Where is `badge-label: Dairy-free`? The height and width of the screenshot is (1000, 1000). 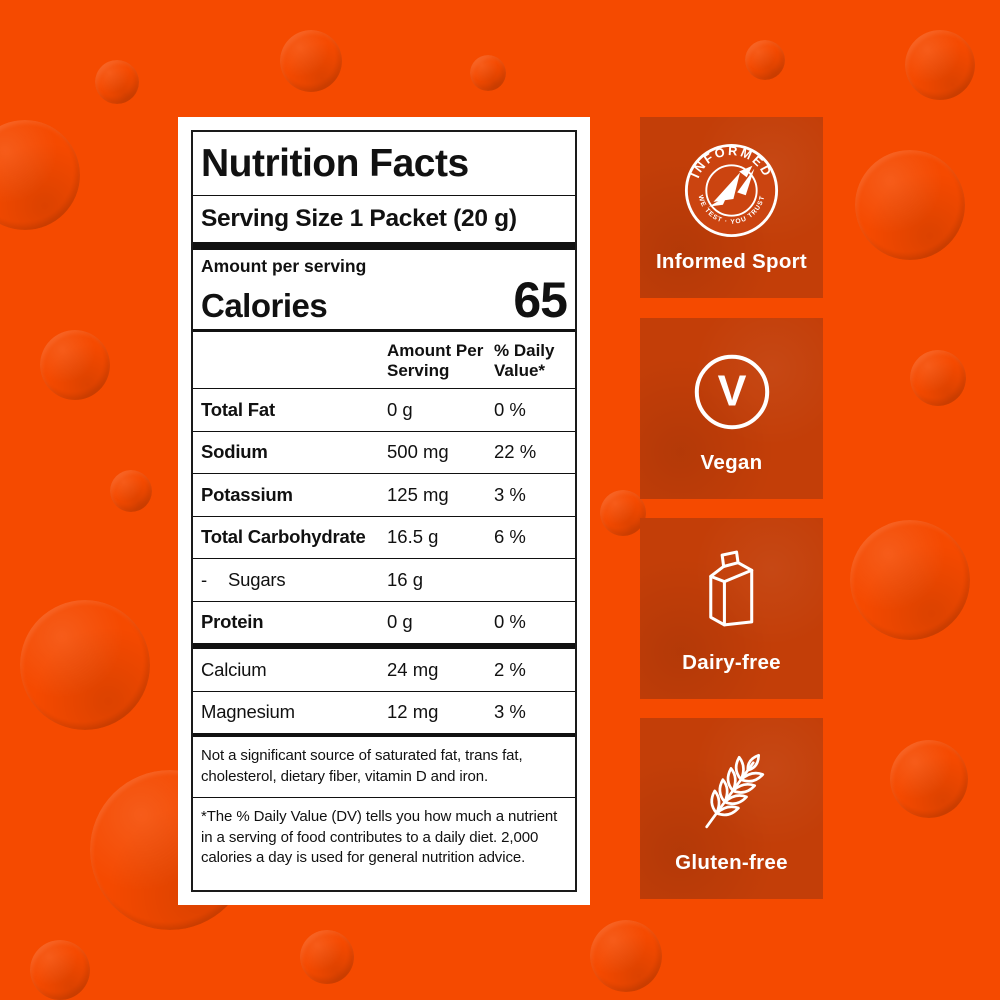 badge-label: Dairy-free is located at coordinates (731, 662).